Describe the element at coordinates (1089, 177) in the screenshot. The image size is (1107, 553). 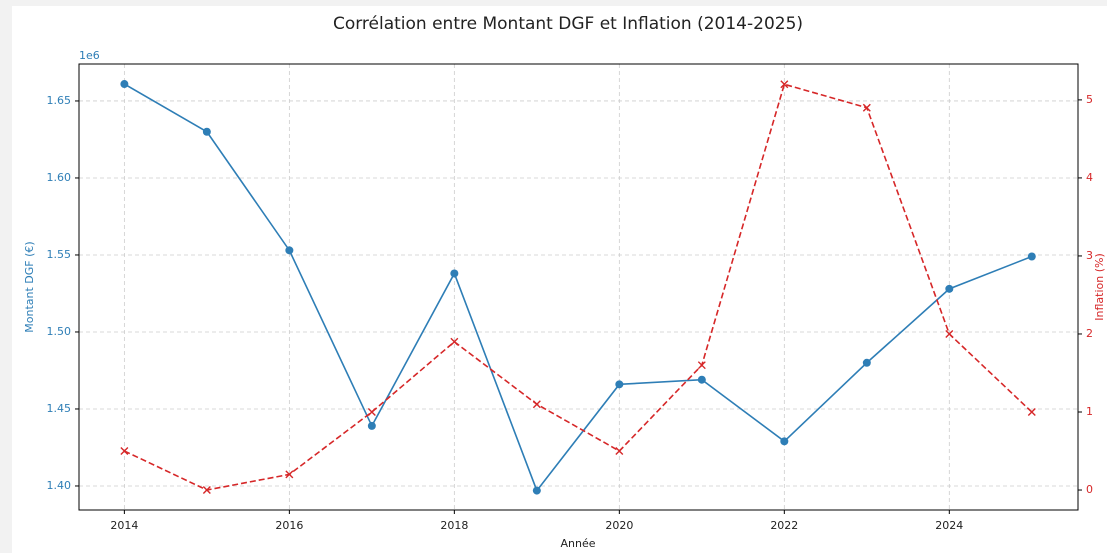
I see `y2-tick-label: 4` at that location.